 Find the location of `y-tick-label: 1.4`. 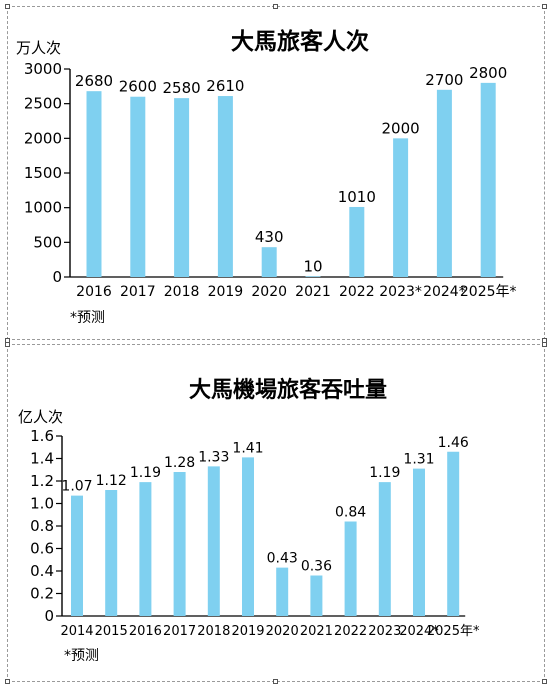

y-tick-label: 1.4 is located at coordinates (42, 459).